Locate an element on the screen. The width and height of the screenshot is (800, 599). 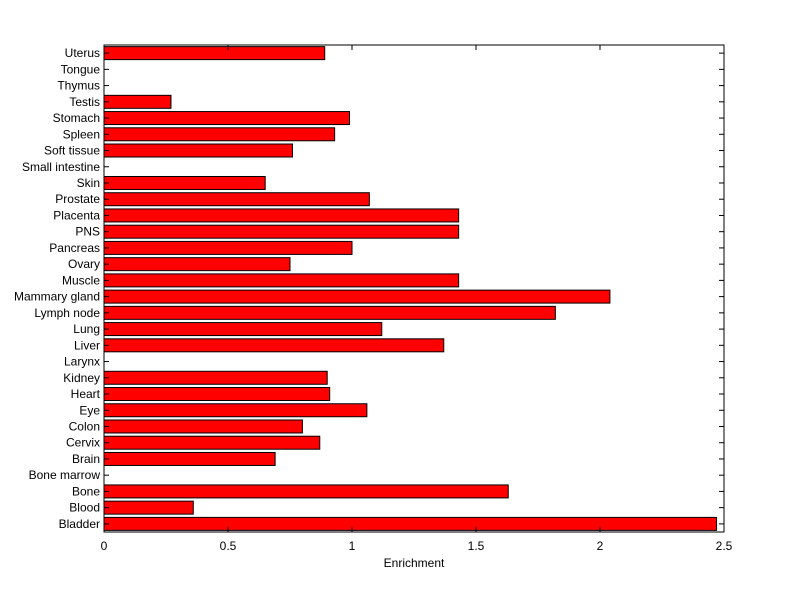
bar-lymph-node is located at coordinates (329, 312).